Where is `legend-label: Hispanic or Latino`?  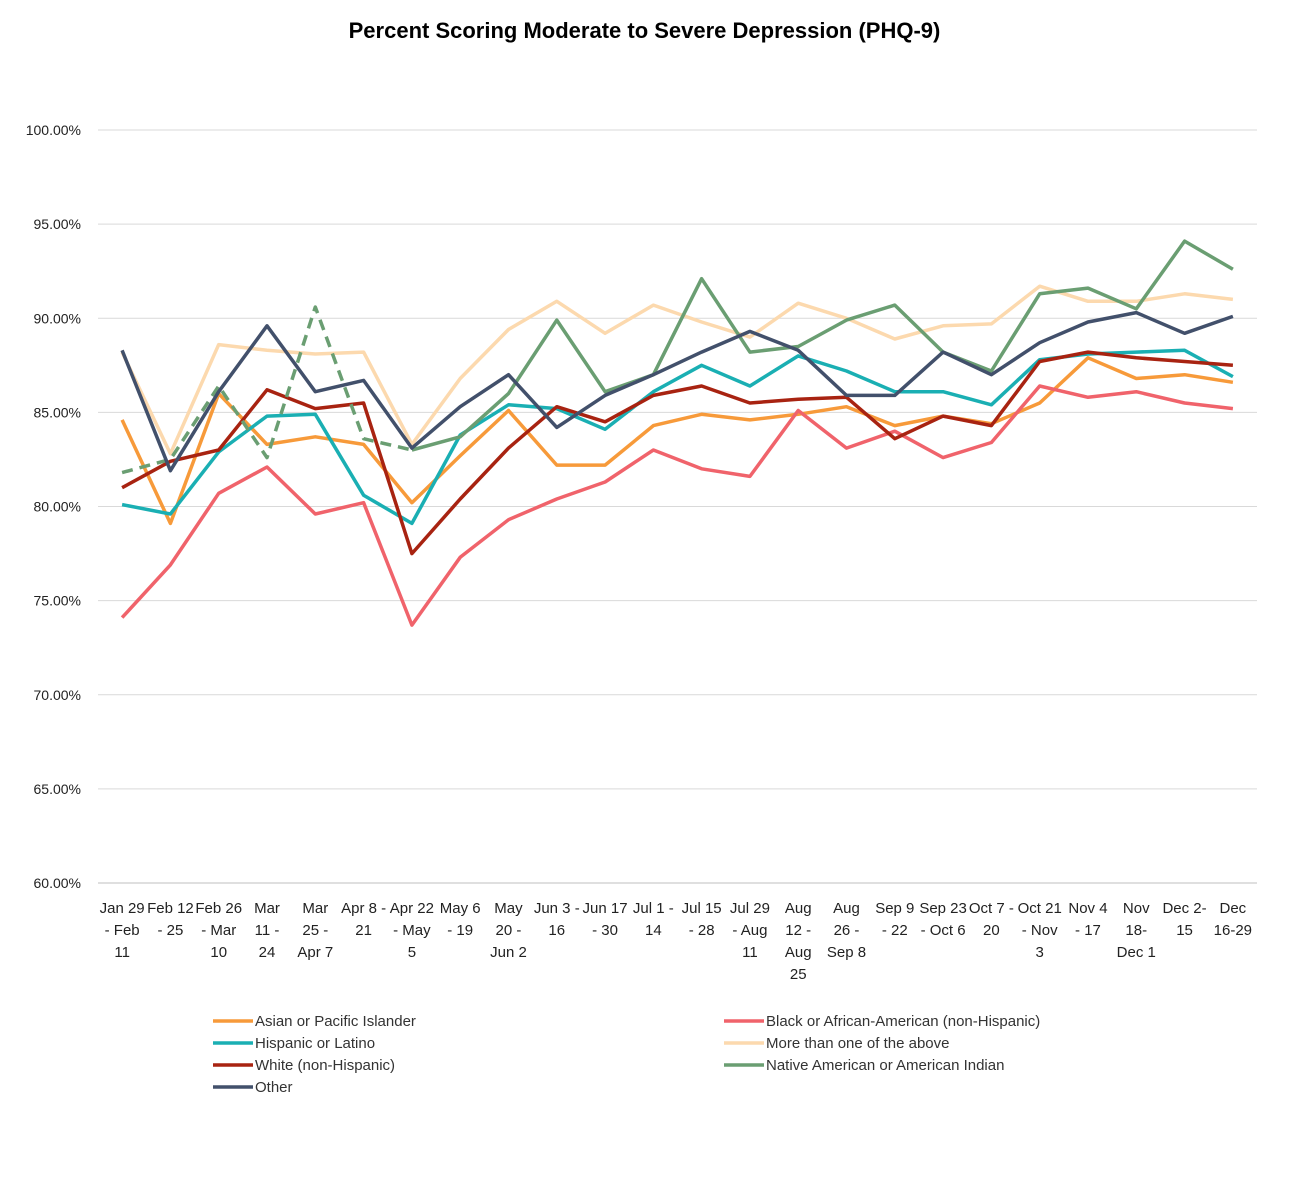 legend-label: Hispanic or Latino is located at coordinates (315, 1043).